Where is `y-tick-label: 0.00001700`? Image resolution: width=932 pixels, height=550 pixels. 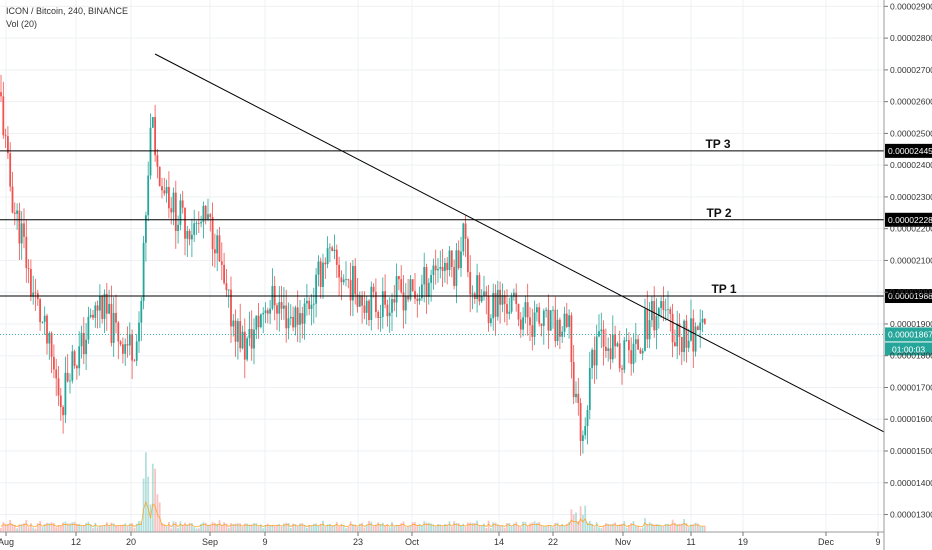
y-tick-label: 0.00001700 is located at coordinates (911, 387).